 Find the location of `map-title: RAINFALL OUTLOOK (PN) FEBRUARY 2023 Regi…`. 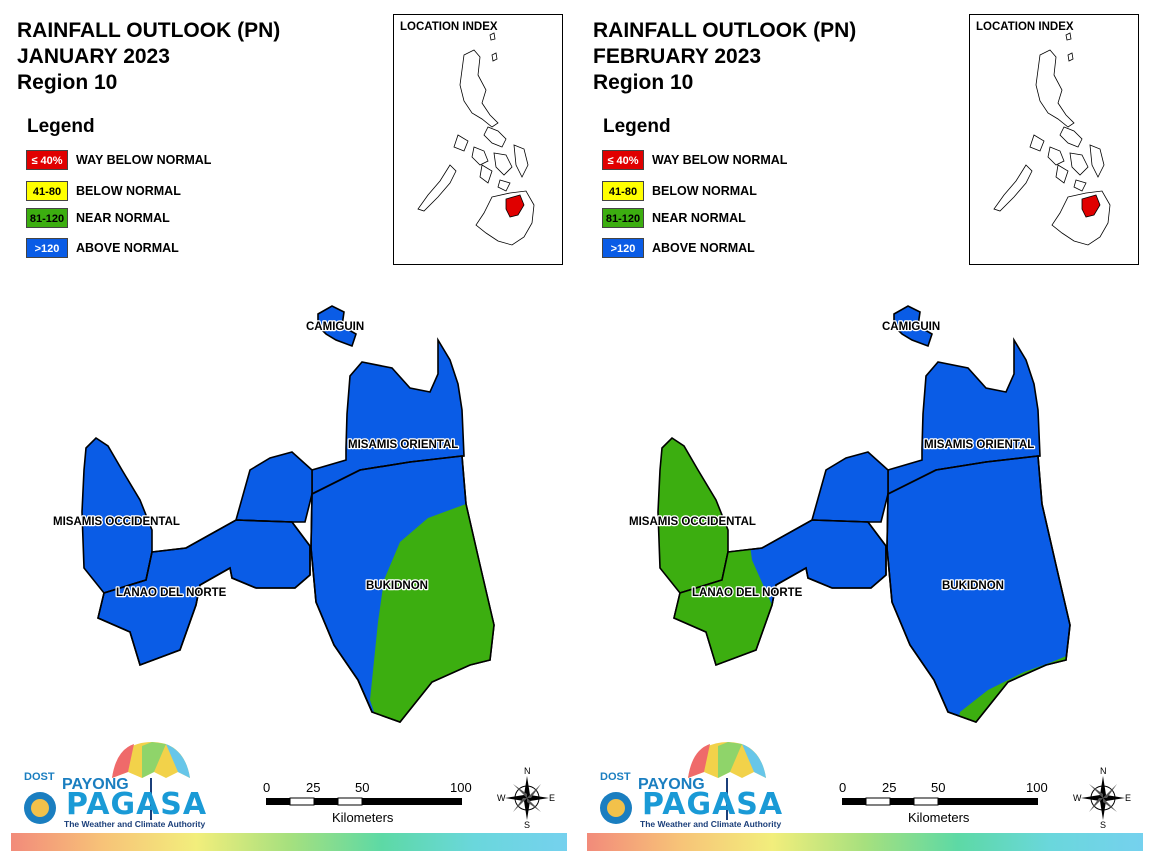

map-title: RAINFALL OUTLOOK (PN) FEBRUARY 2023 Regi… is located at coordinates (724, 57).